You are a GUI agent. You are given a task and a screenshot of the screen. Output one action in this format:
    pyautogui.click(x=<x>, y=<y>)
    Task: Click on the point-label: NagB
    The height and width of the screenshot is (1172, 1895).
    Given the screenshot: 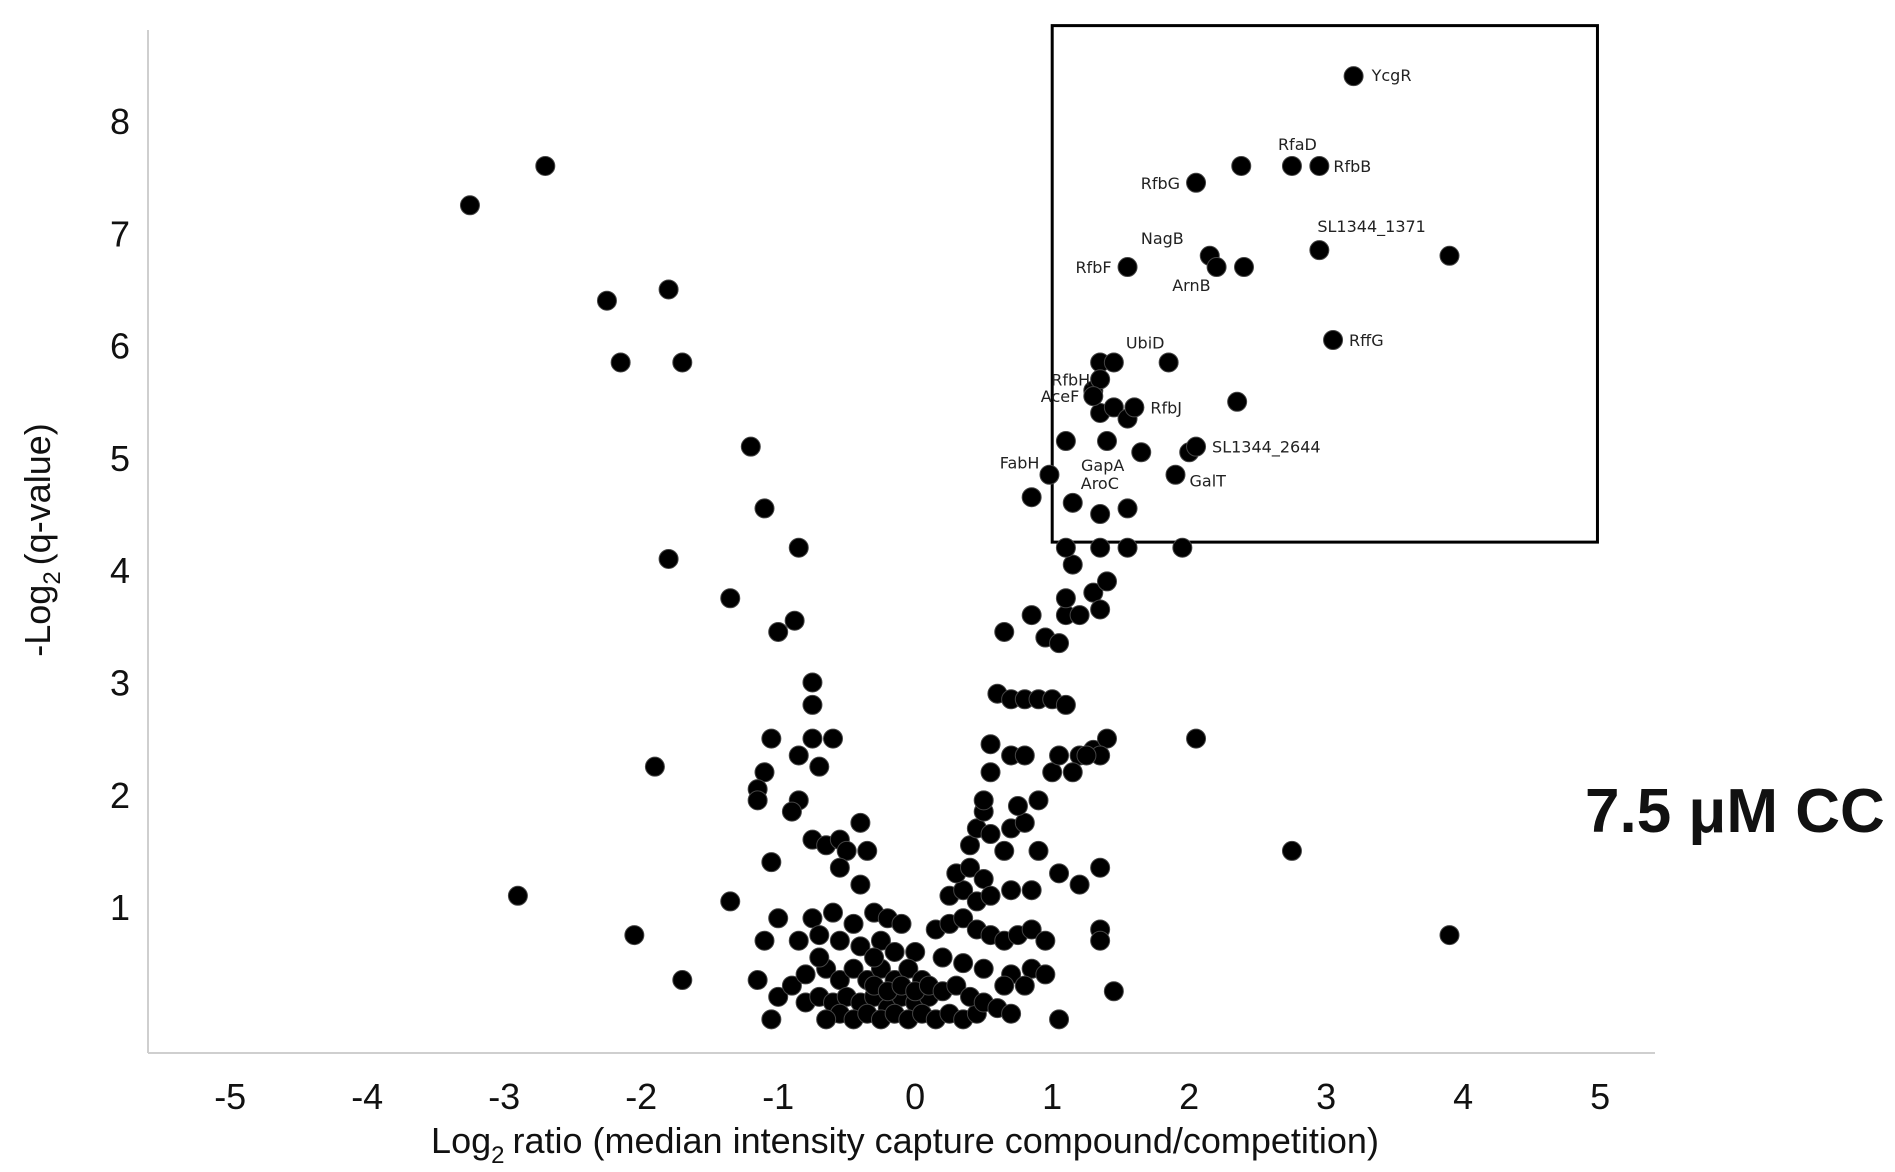 What is the action you would take?
    pyautogui.click(x=1162, y=238)
    